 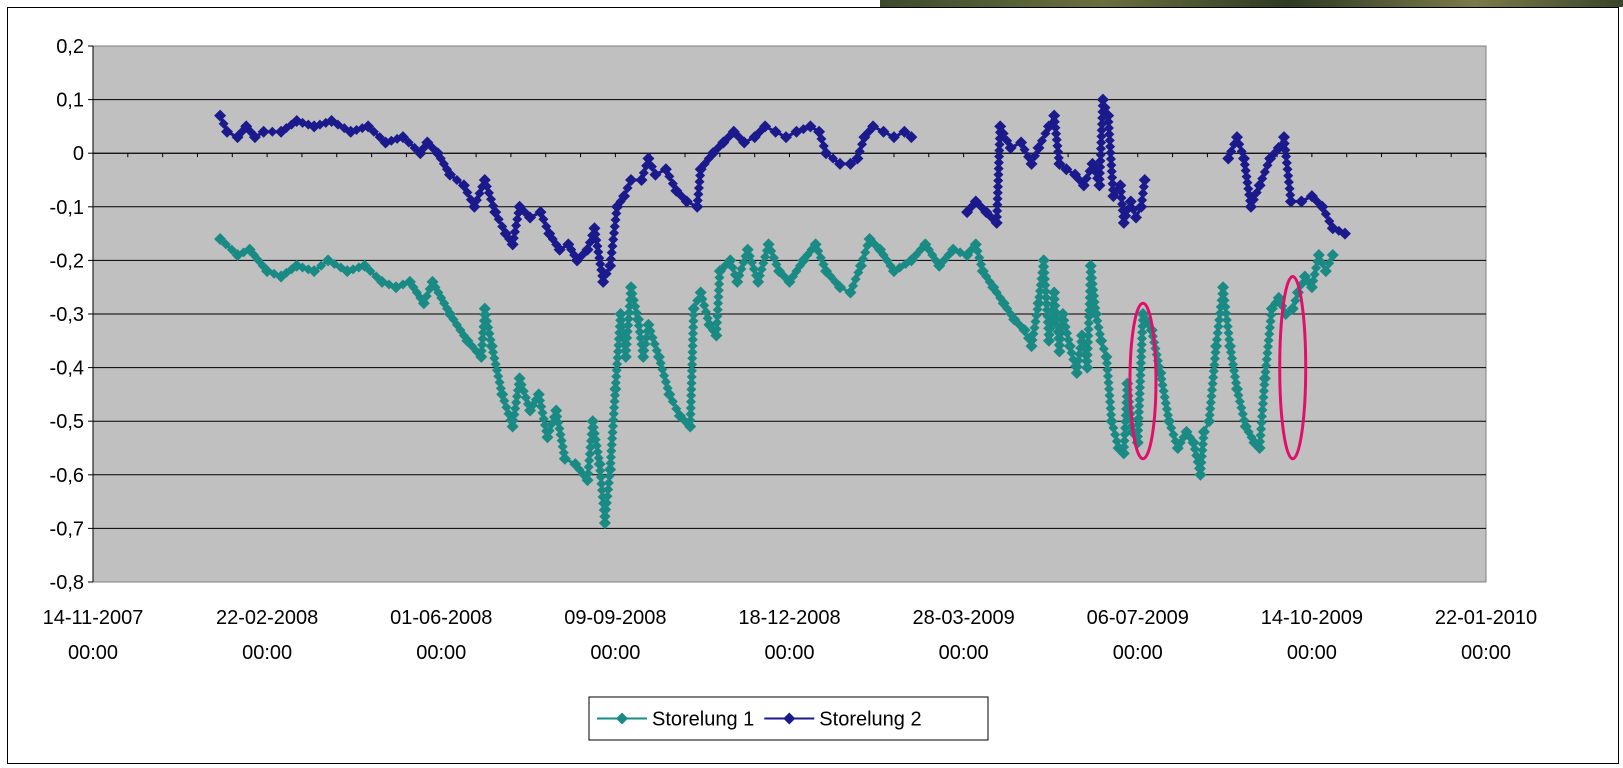 I want to click on x-tick-label: 09-09-2008, so click(x=615, y=618).